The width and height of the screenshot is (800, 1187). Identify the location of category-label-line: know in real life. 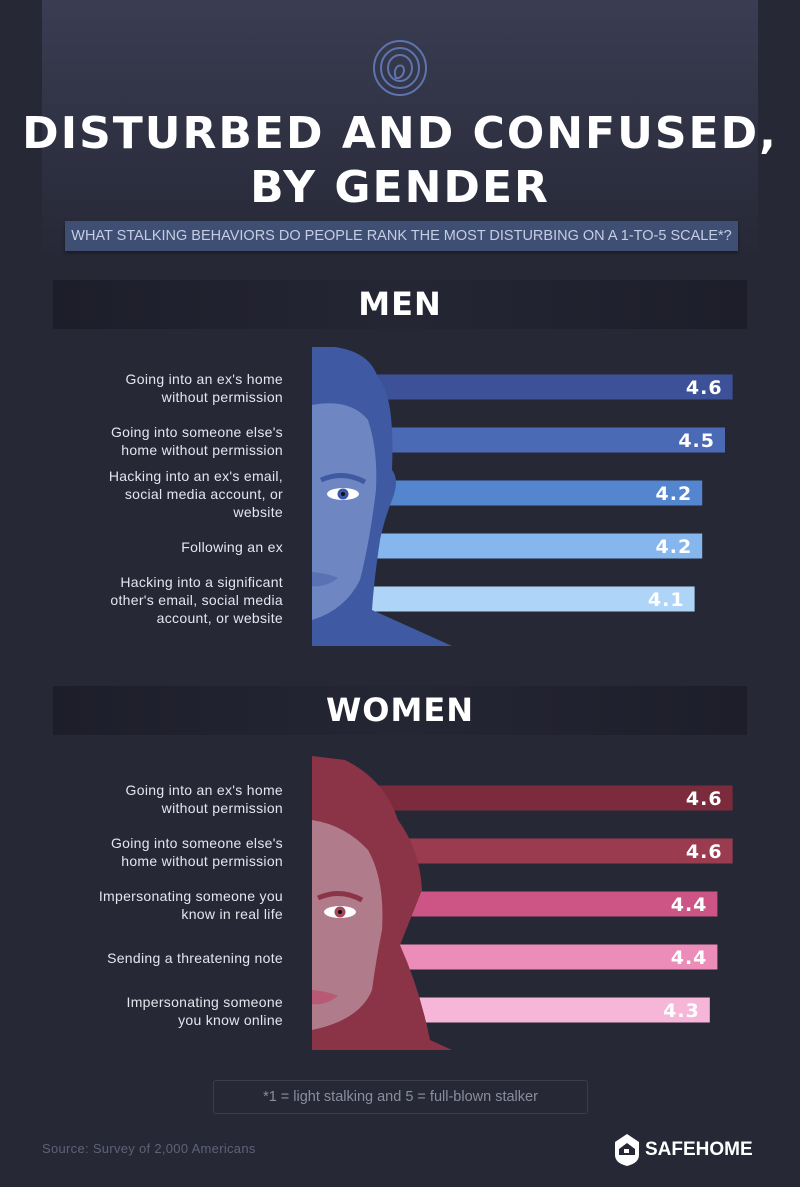
(232, 914).